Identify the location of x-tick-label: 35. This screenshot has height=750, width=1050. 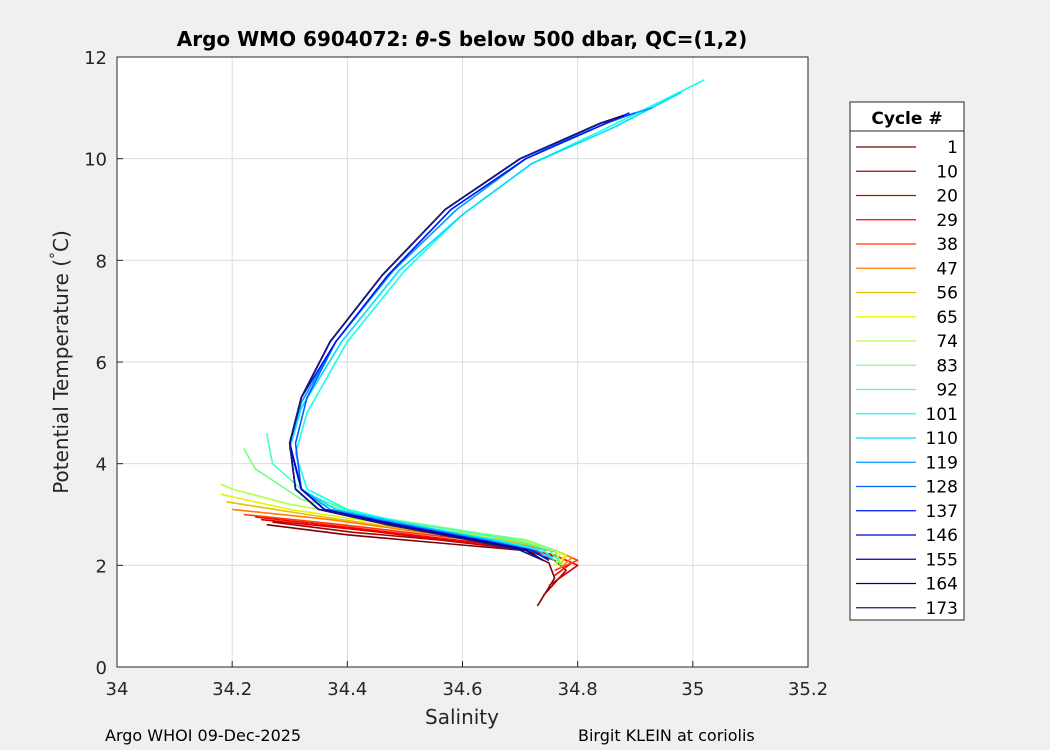
(692, 689).